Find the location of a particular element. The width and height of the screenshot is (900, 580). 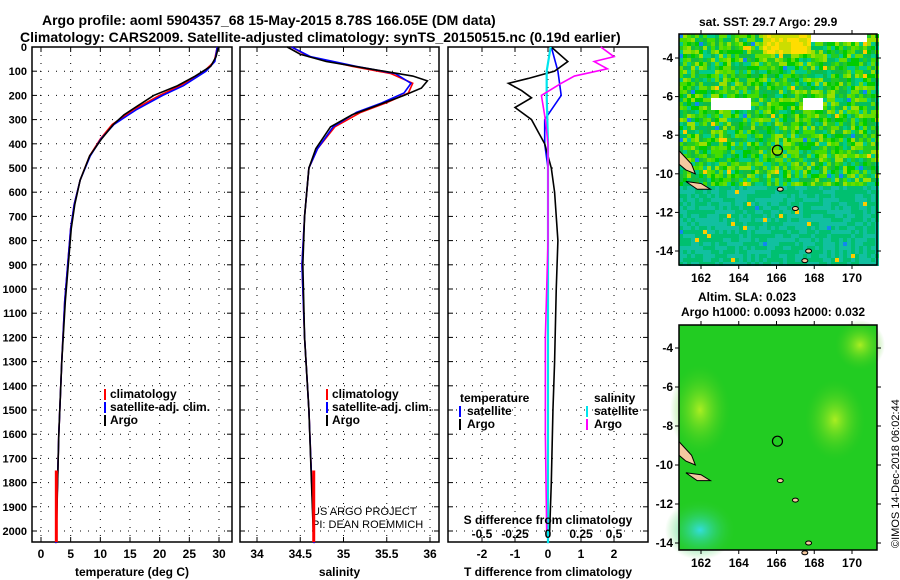

sla-high is located at coordinates (860, 345).